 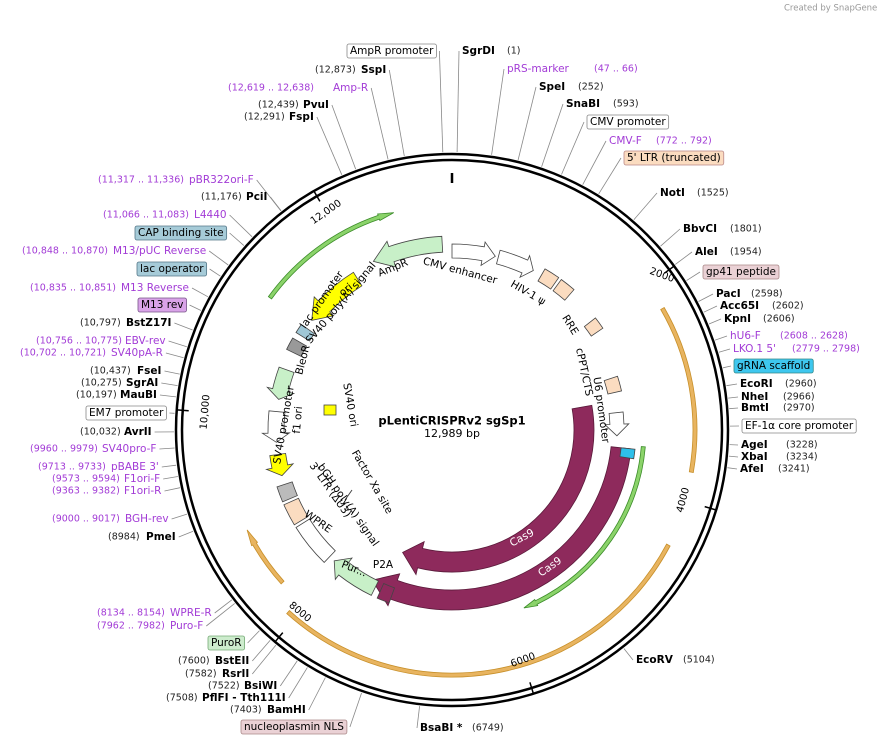 I want to click on enzyme-position: (12,873), so click(x=335, y=70).